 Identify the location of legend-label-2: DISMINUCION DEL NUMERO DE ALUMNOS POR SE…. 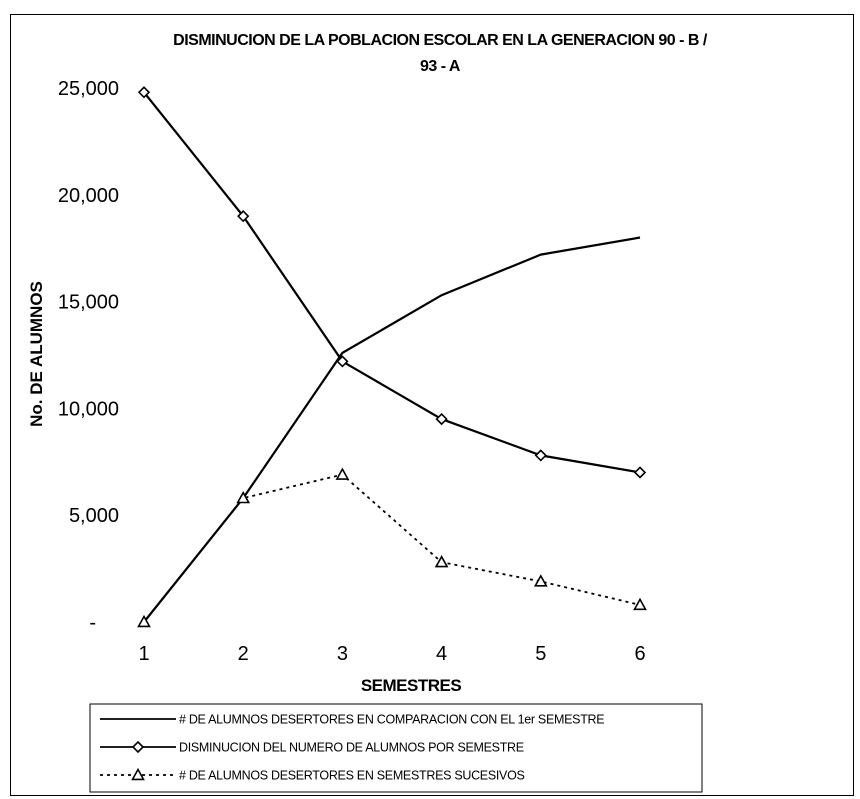
(351, 748).